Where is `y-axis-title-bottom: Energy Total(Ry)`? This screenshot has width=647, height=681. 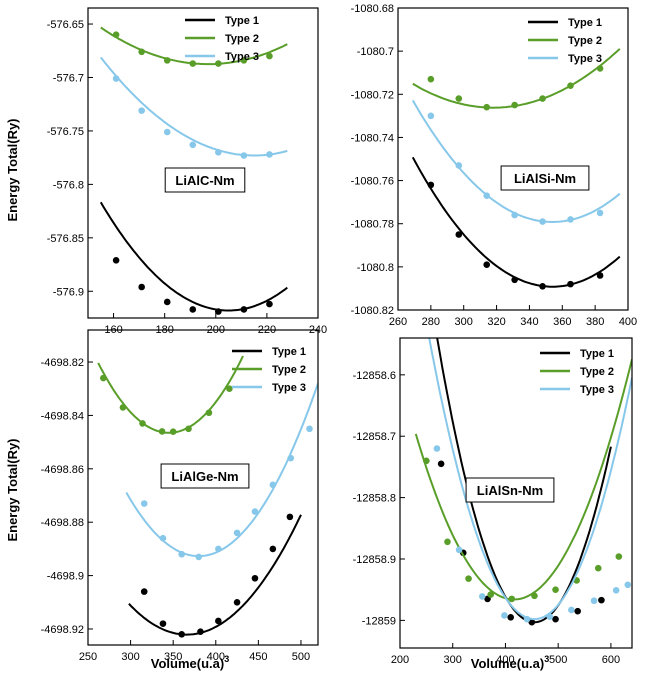
y-axis-title-bottom: Energy Total(Ry) is located at coordinates (12, 489).